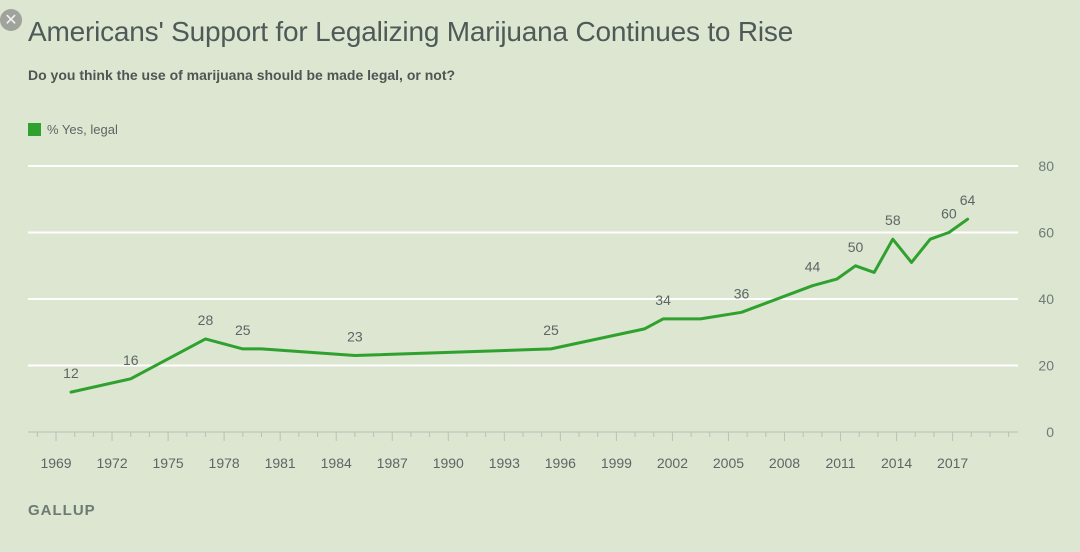 The width and height of the screenshot is (1080, 552). I want to click on source-label: GALLUP, so click(62, 510).